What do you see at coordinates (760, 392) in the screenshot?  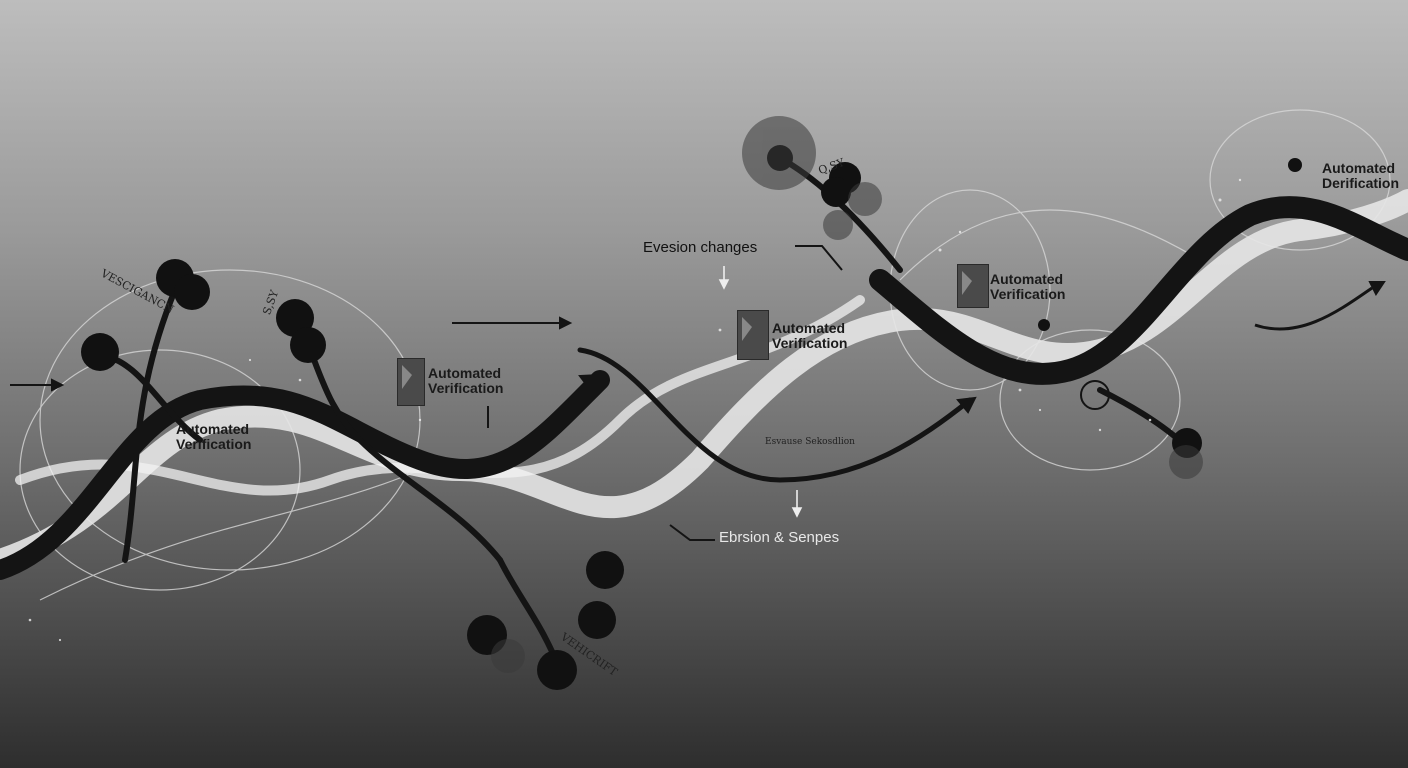 I see `light-arrows` at bounding box center [760, 392].